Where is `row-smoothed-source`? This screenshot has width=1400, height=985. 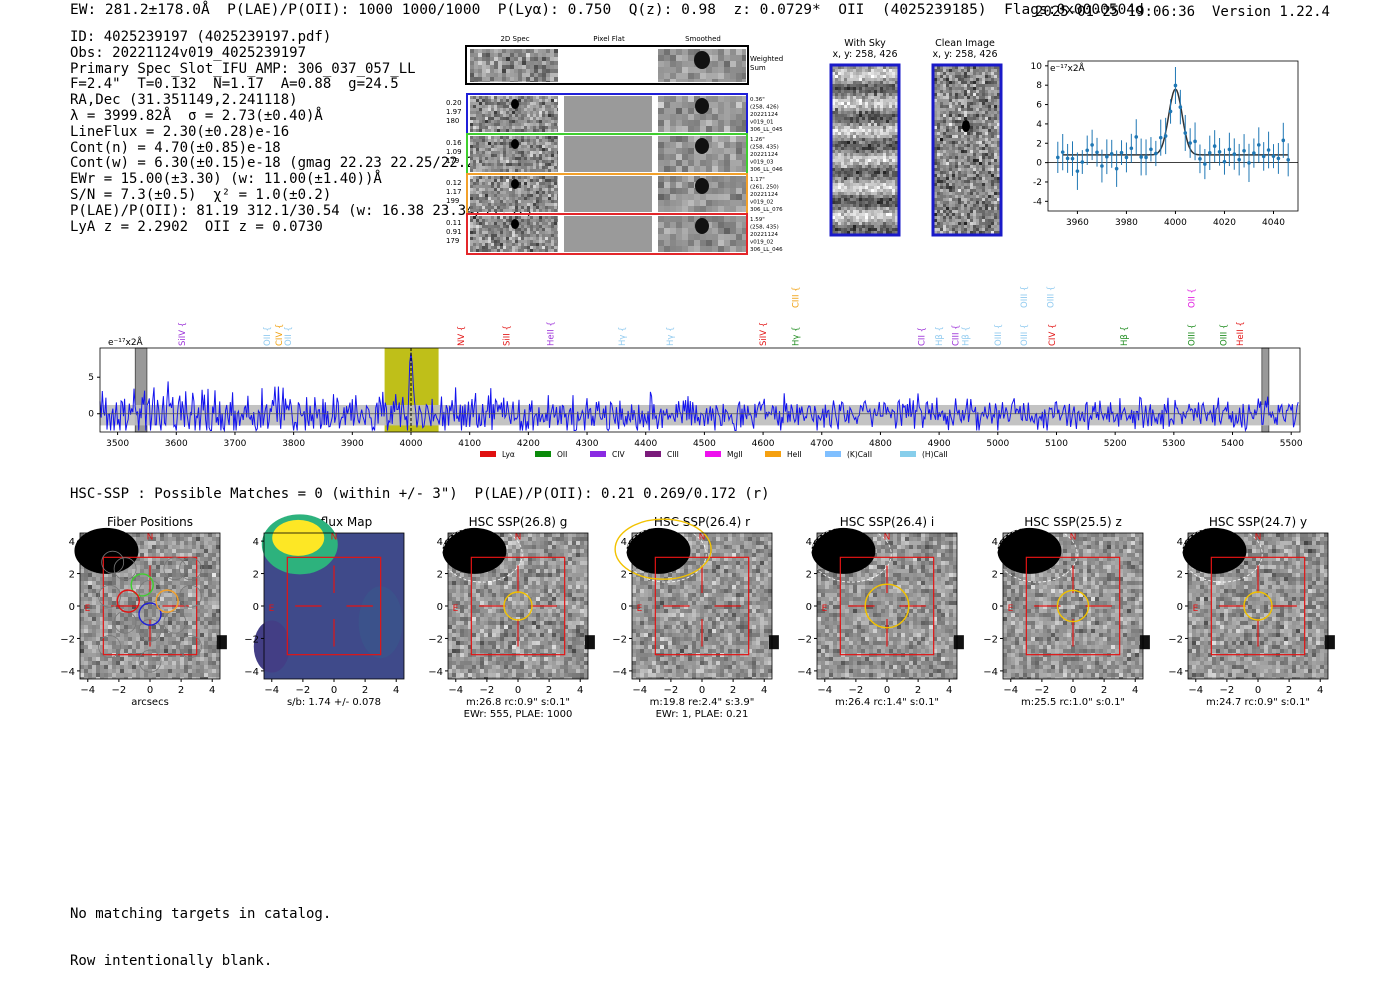
row-smoothed-source is located at coordinates (702, 186).